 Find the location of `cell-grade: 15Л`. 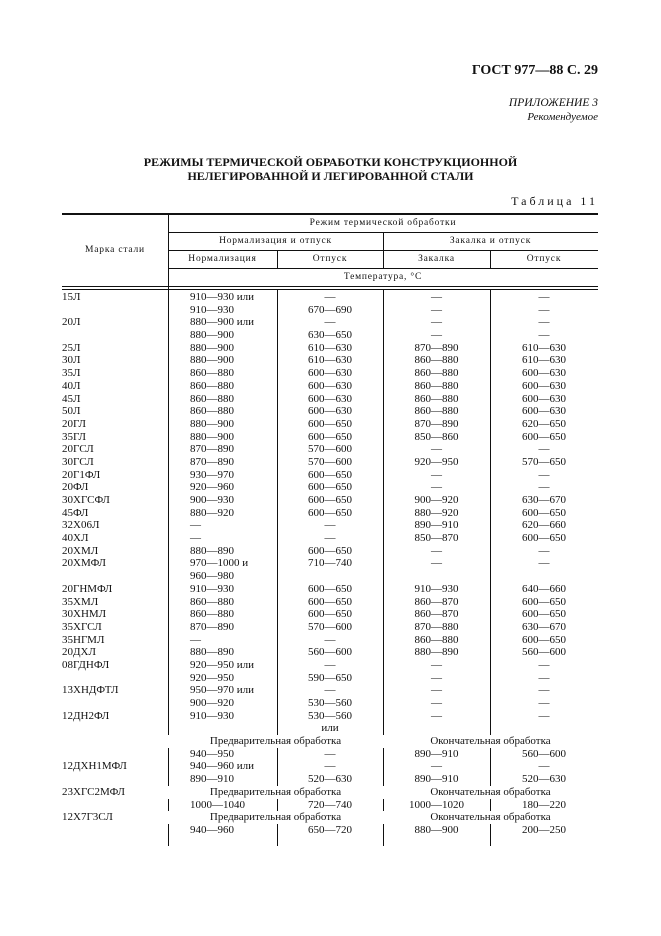

cell-grade: 15Л is located at coordinates (71, 297).